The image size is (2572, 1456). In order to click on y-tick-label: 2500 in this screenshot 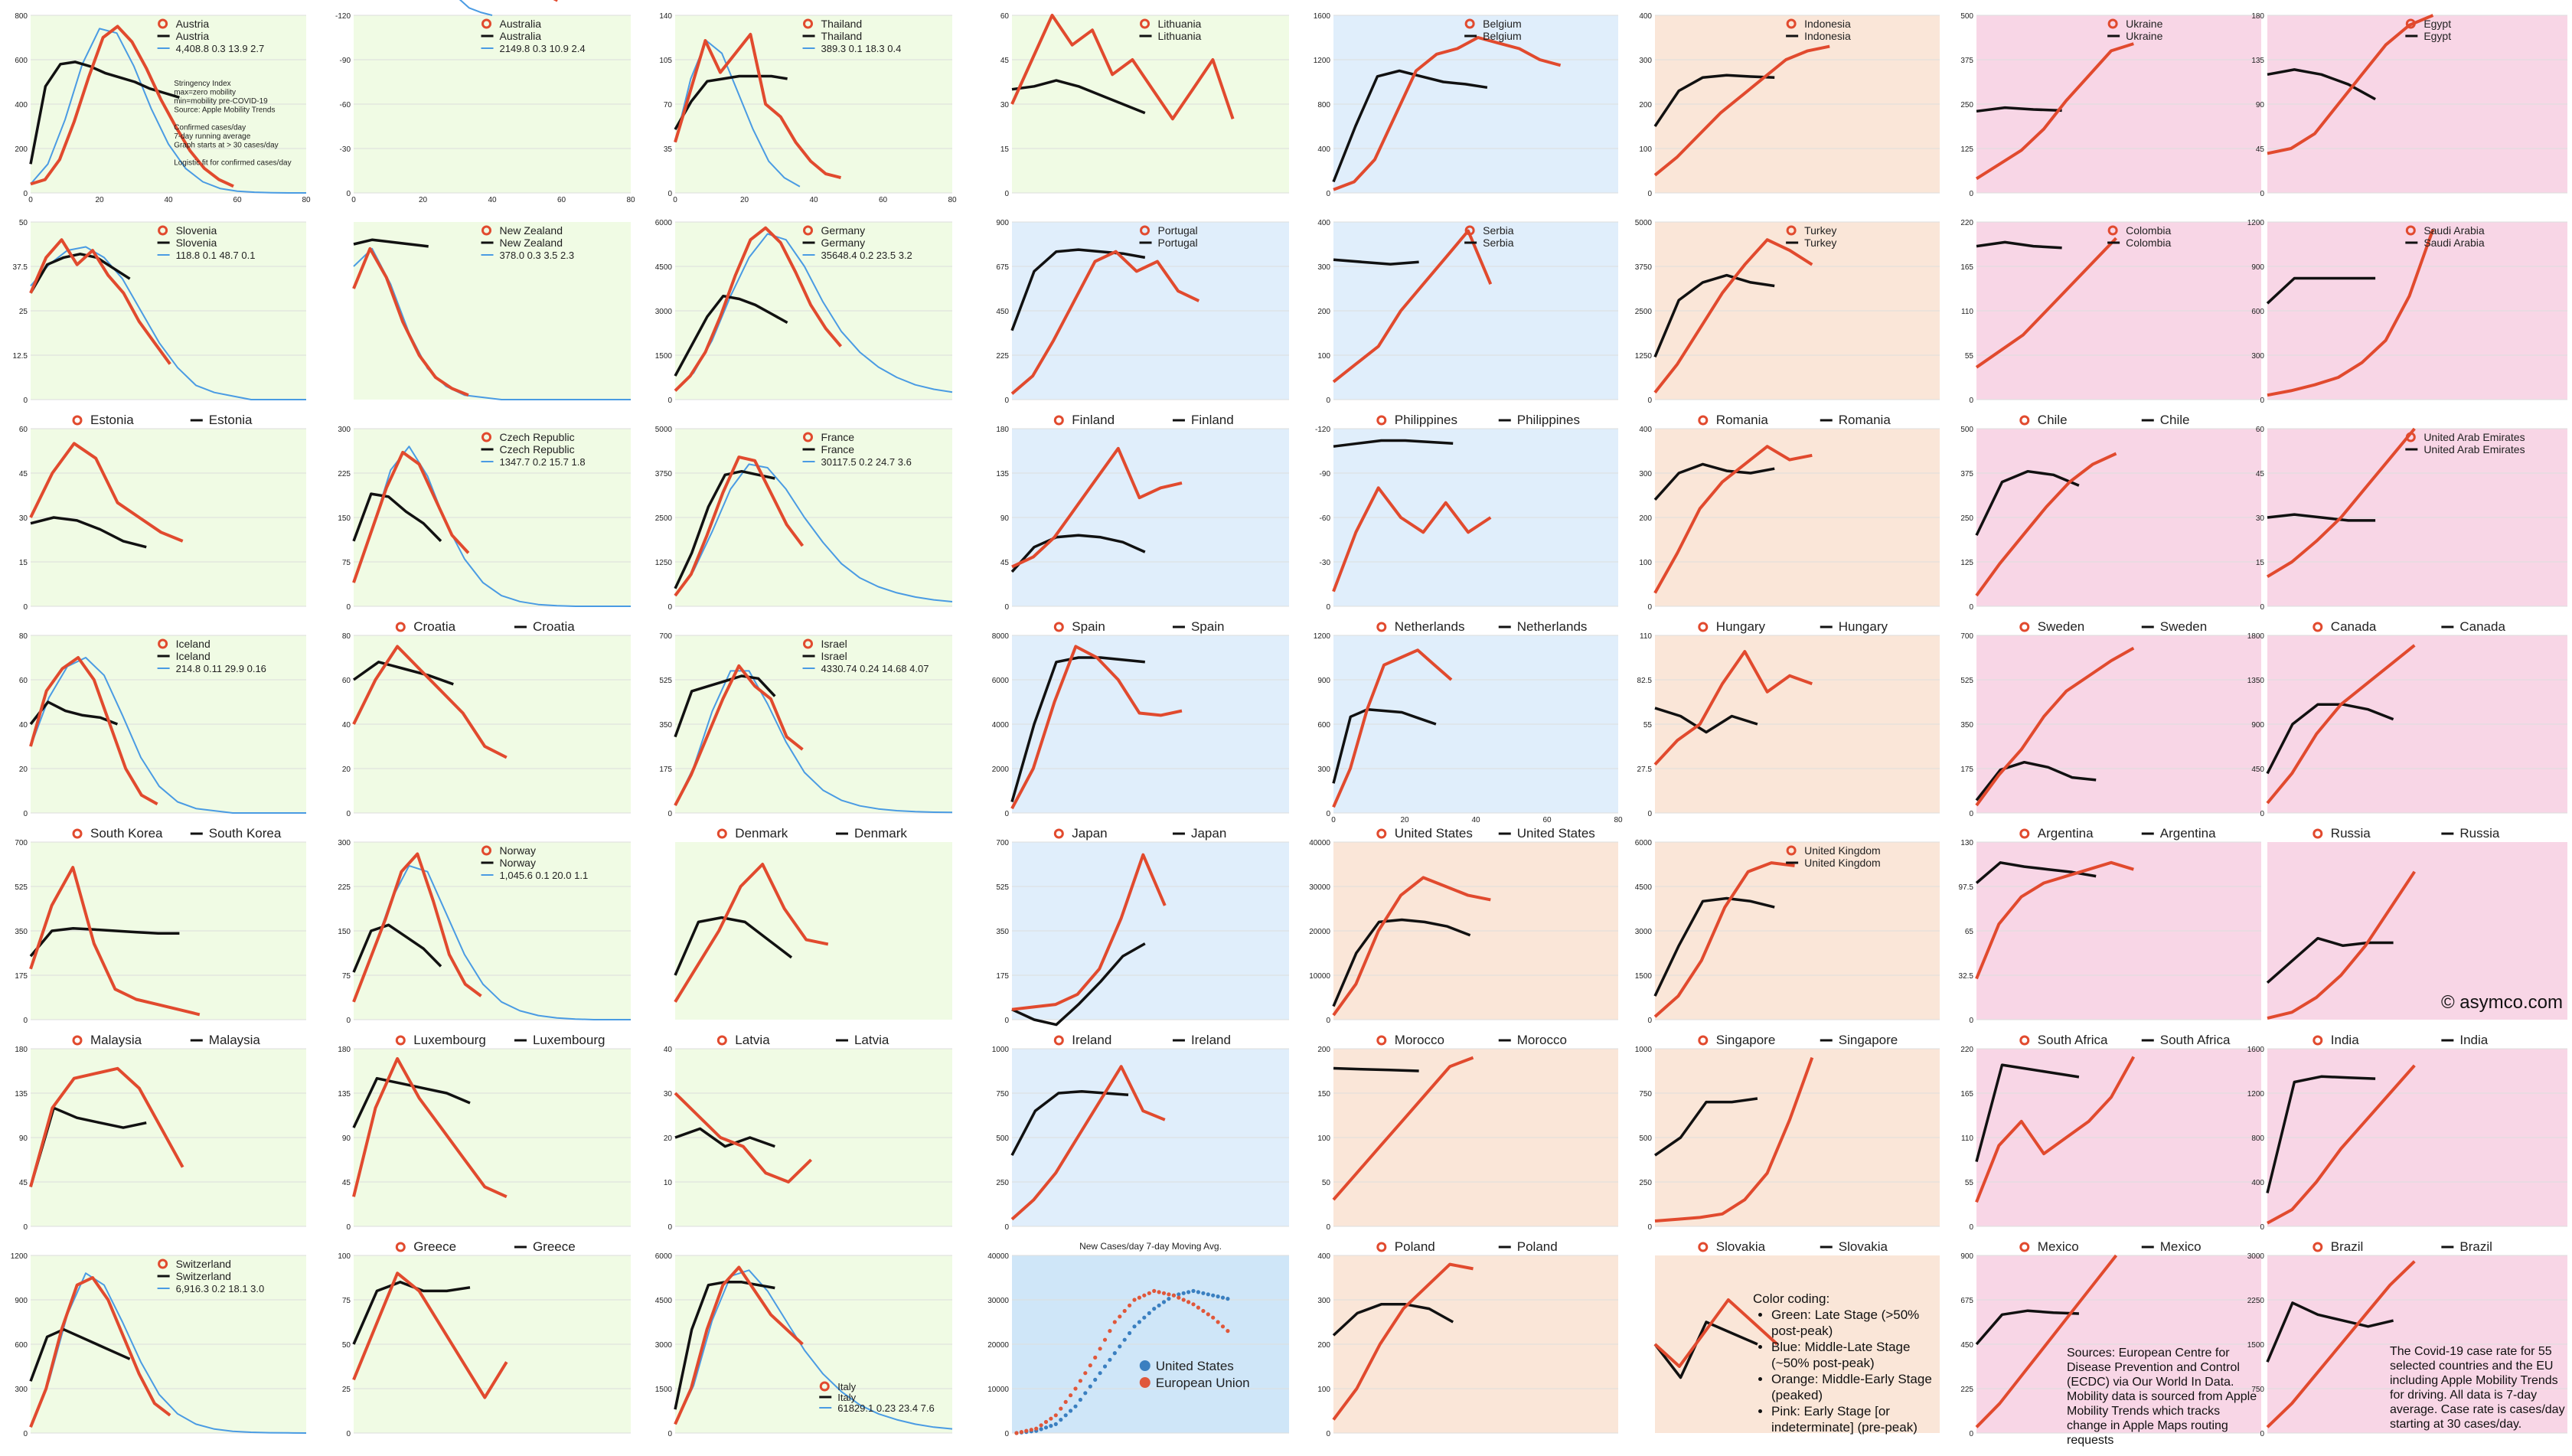, I will do `click(1644, 312)`.